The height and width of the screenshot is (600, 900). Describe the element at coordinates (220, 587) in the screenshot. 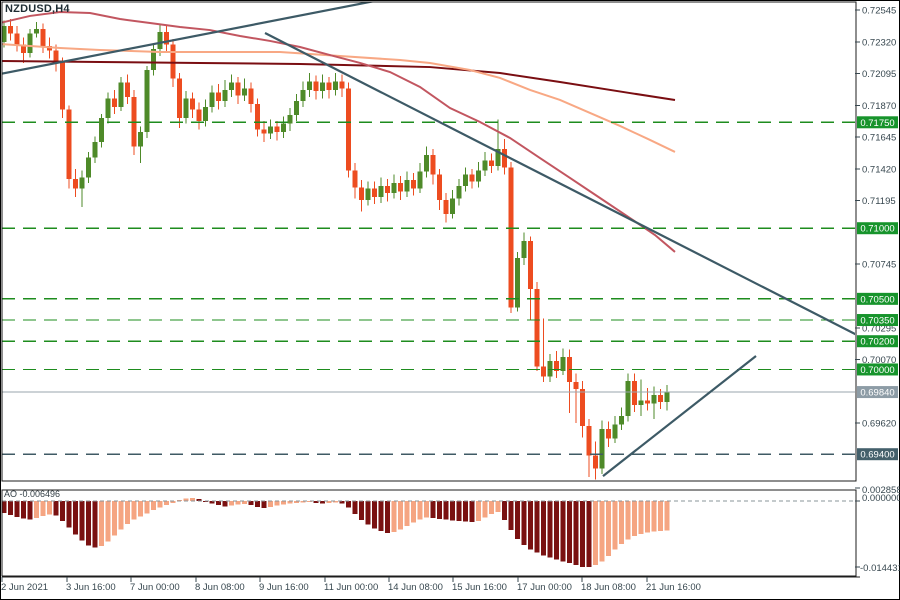

I see `time-tick-label: 8 Jun 08:00` at that location.